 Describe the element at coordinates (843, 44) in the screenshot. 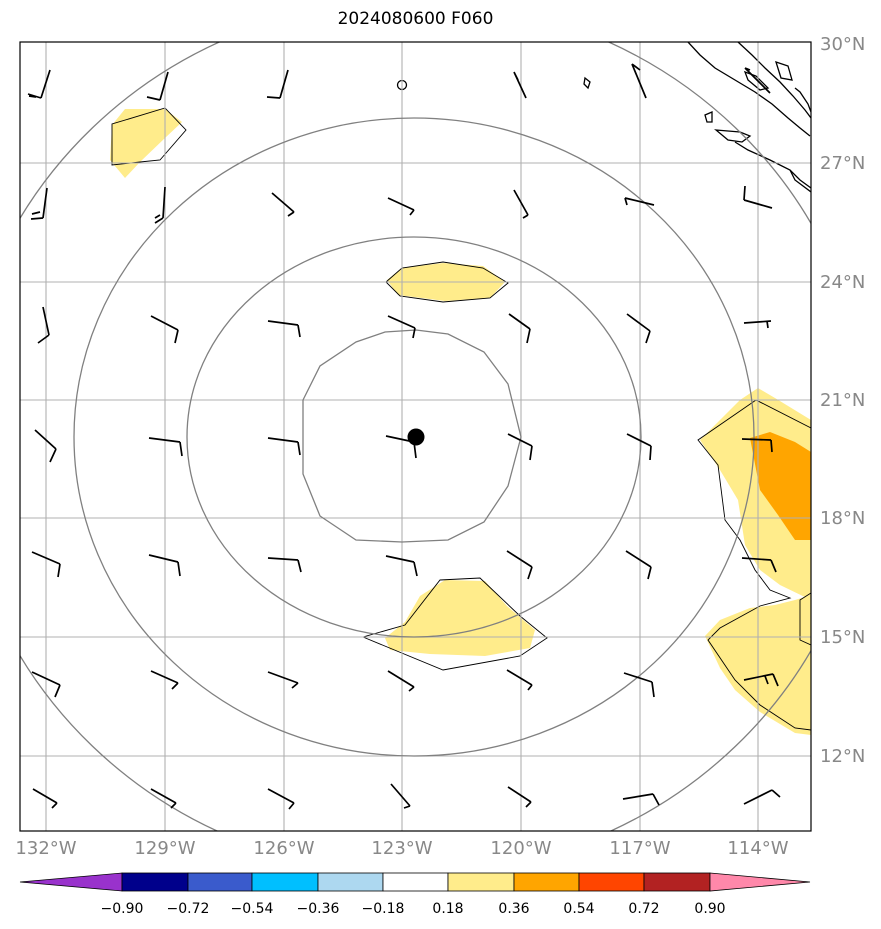

I see `lat-label: 30°N` at that location.